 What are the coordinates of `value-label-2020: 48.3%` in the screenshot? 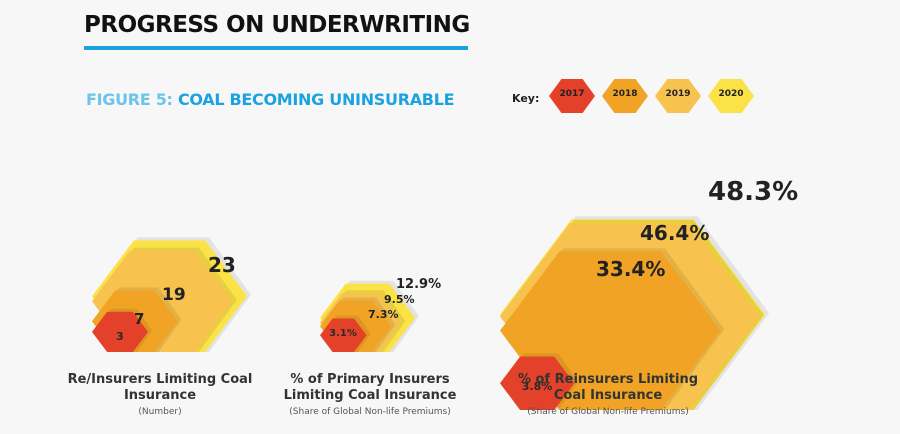 It's located at (753, 192).